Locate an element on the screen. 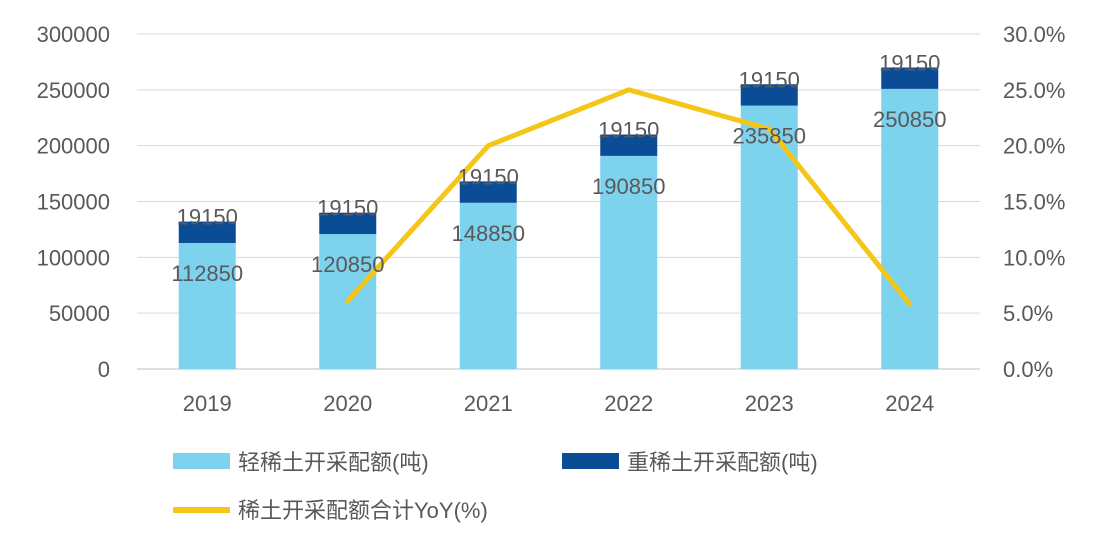 The image size is (1101, 553). y-left-tick-label: 0 is located at coordinates (104, 369).